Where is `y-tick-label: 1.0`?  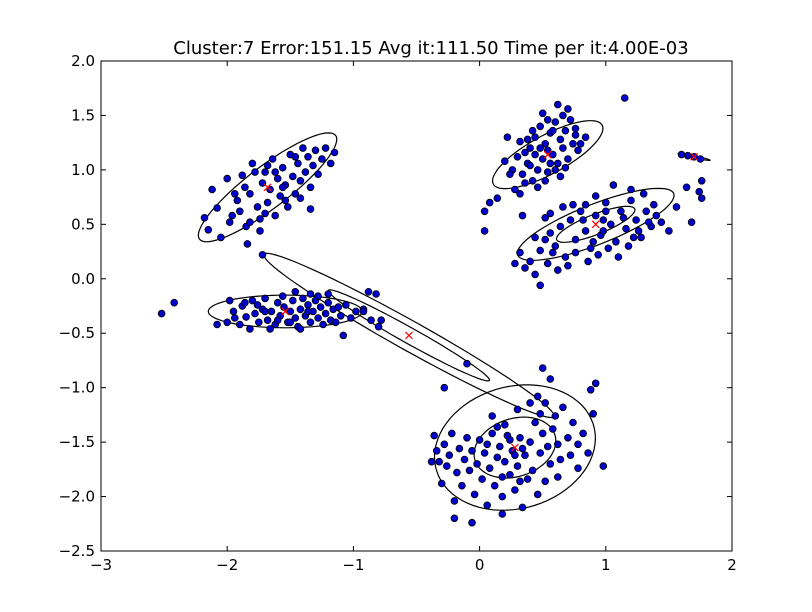 y-tick-label: 1.0 is located at coordinates (83, 170).